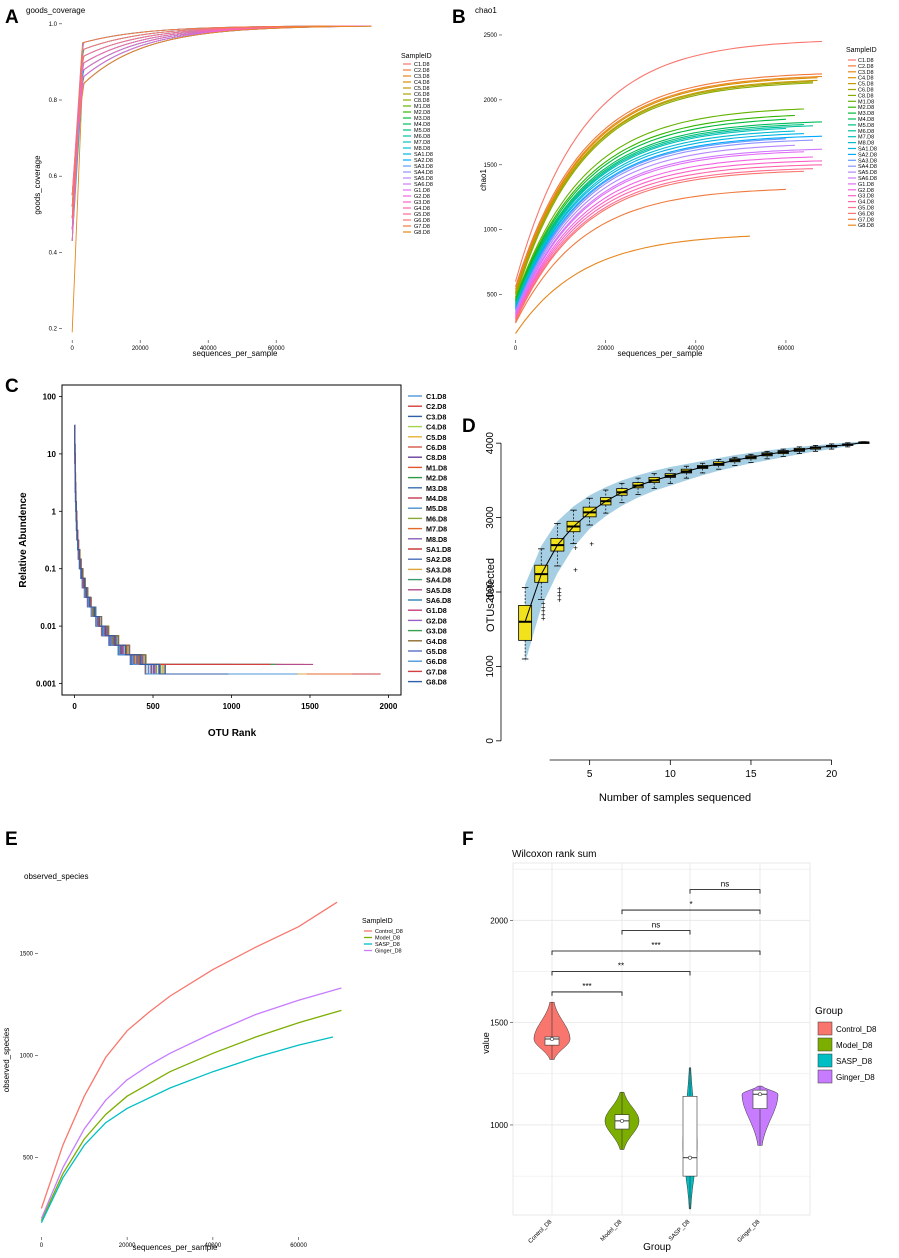 The image size is (899, 1258). I want to click on panel-a-curve-G7.D8, so click(201, 122).